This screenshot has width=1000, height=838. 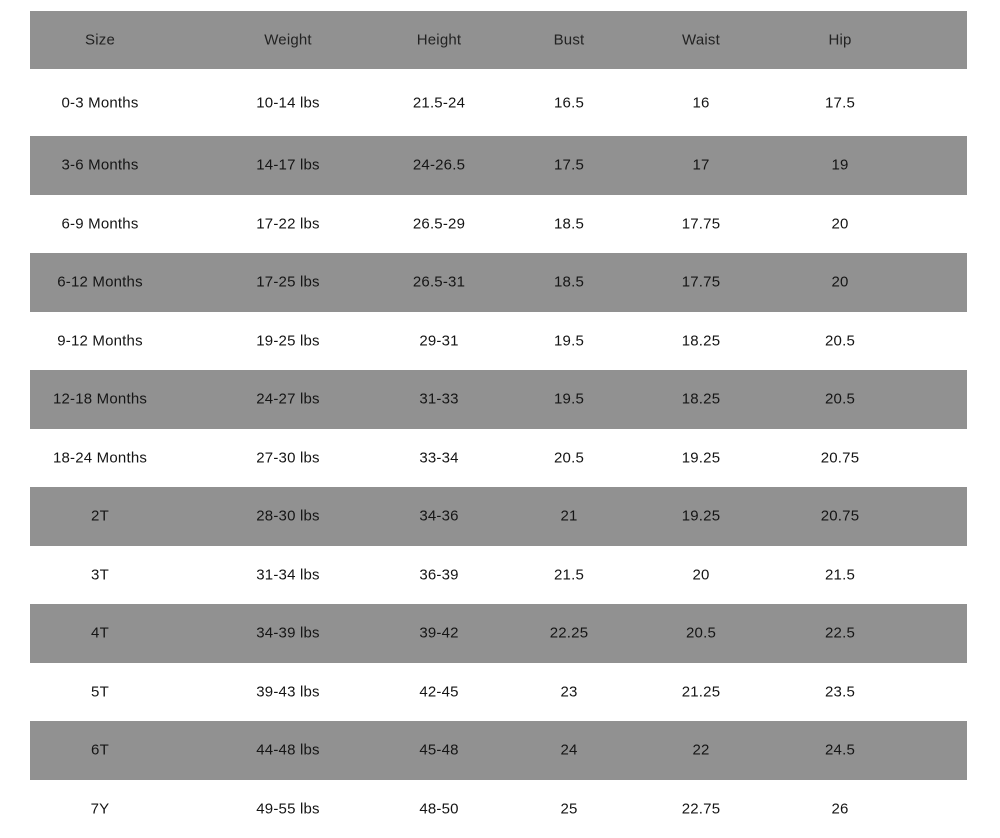 What do you see at coordinates (288, 102) in the screenshot?
I see `cell-weight: 10-14 lbs` at bounding box center [288, 102].